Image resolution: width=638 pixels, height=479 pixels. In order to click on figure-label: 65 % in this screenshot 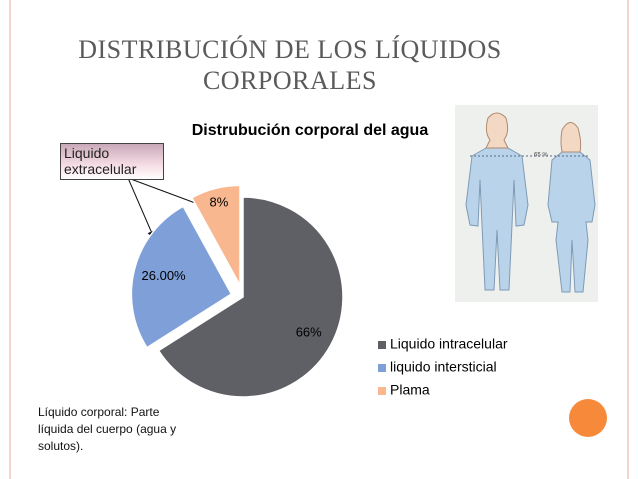, I will do `click(541, 156)`.